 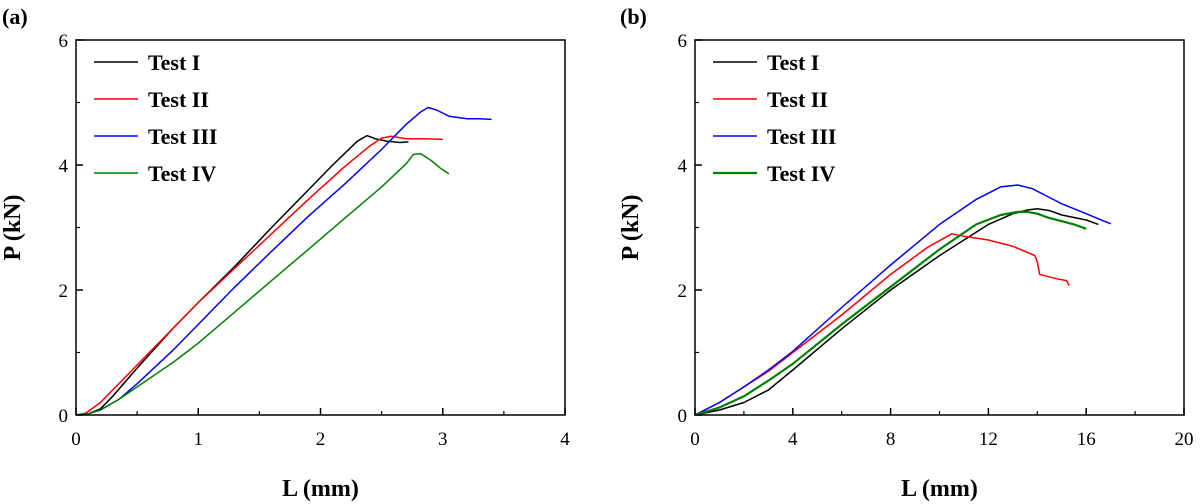 What do you see at coordinates (1086, 439) in the screenshot?
I see `x-tick-label: 16` at bounding box center [1086, 439].